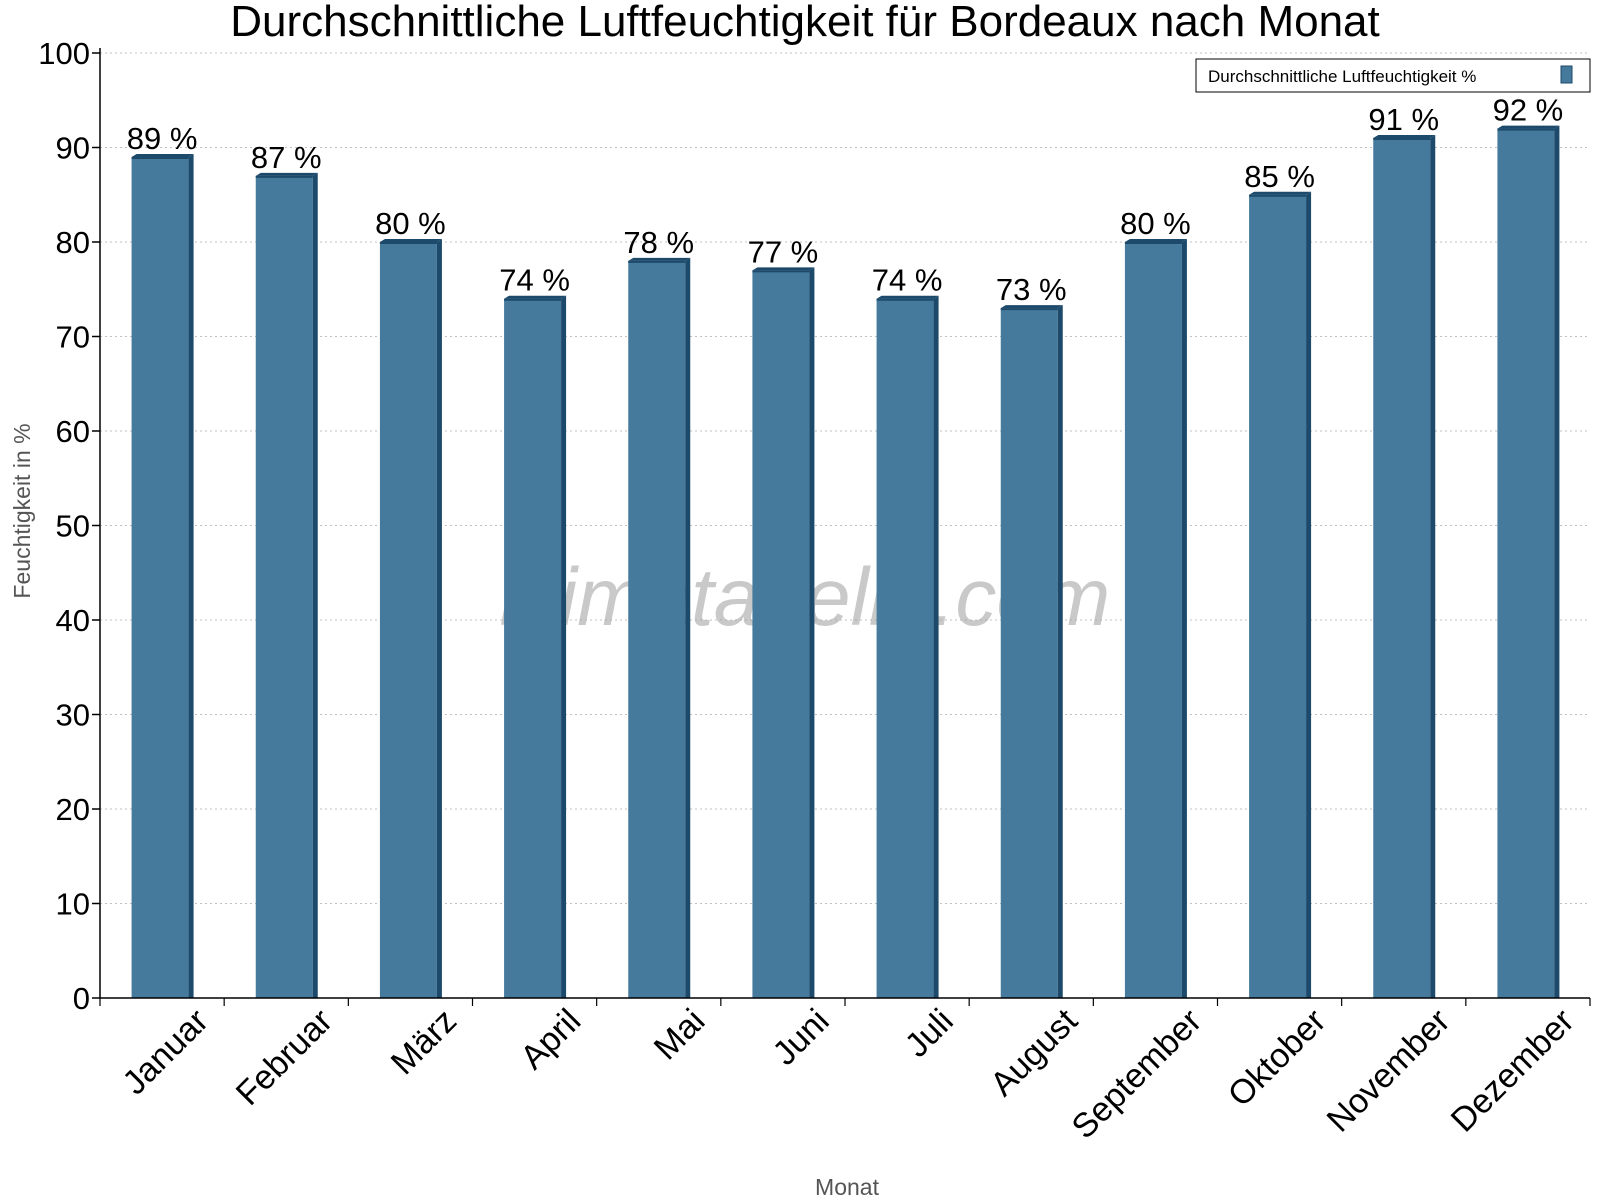  Describe the element at coordinates (165, 1052) in the screenshot. I see `x-tick-label: Januar` at that location.